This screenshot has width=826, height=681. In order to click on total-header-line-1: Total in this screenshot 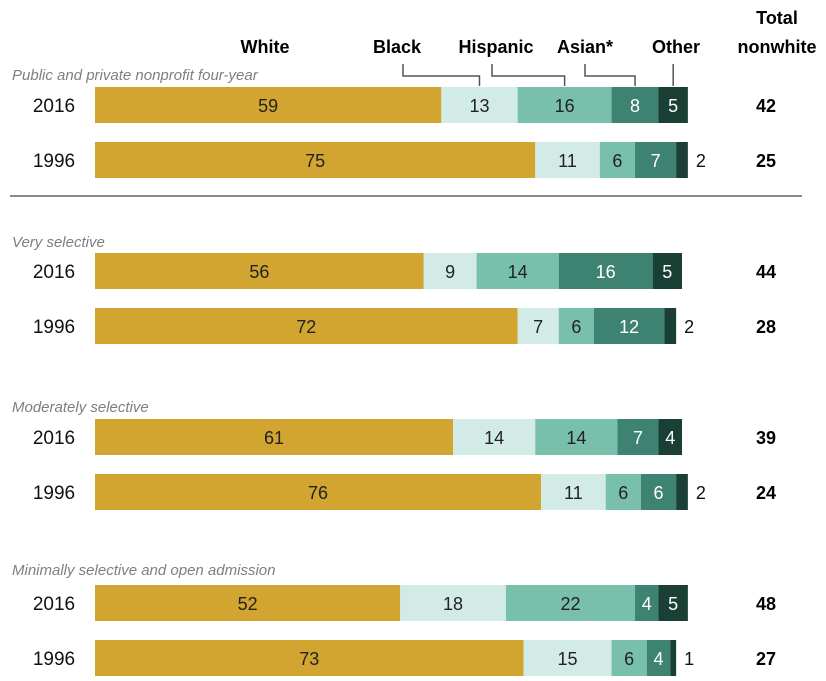, I will do `click(777, 18)`.